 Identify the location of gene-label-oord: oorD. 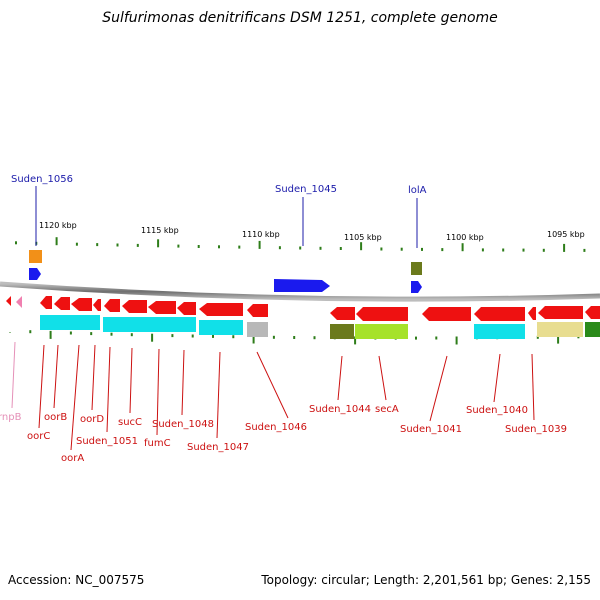
(92, 419).